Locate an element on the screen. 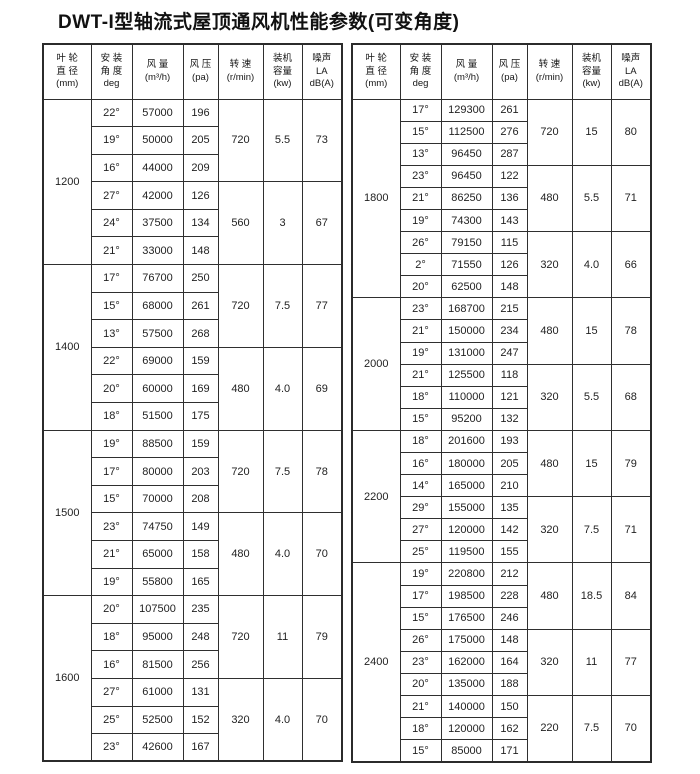  flow-cell: 125500 is located at coordinates (466, 375).